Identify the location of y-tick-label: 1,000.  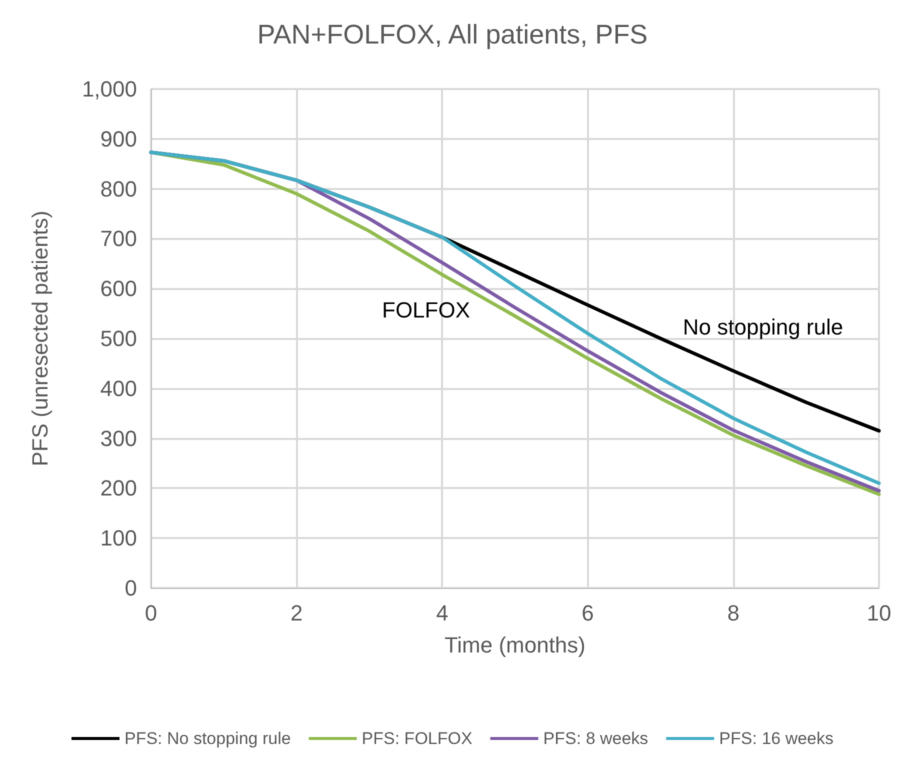
(109, 89).